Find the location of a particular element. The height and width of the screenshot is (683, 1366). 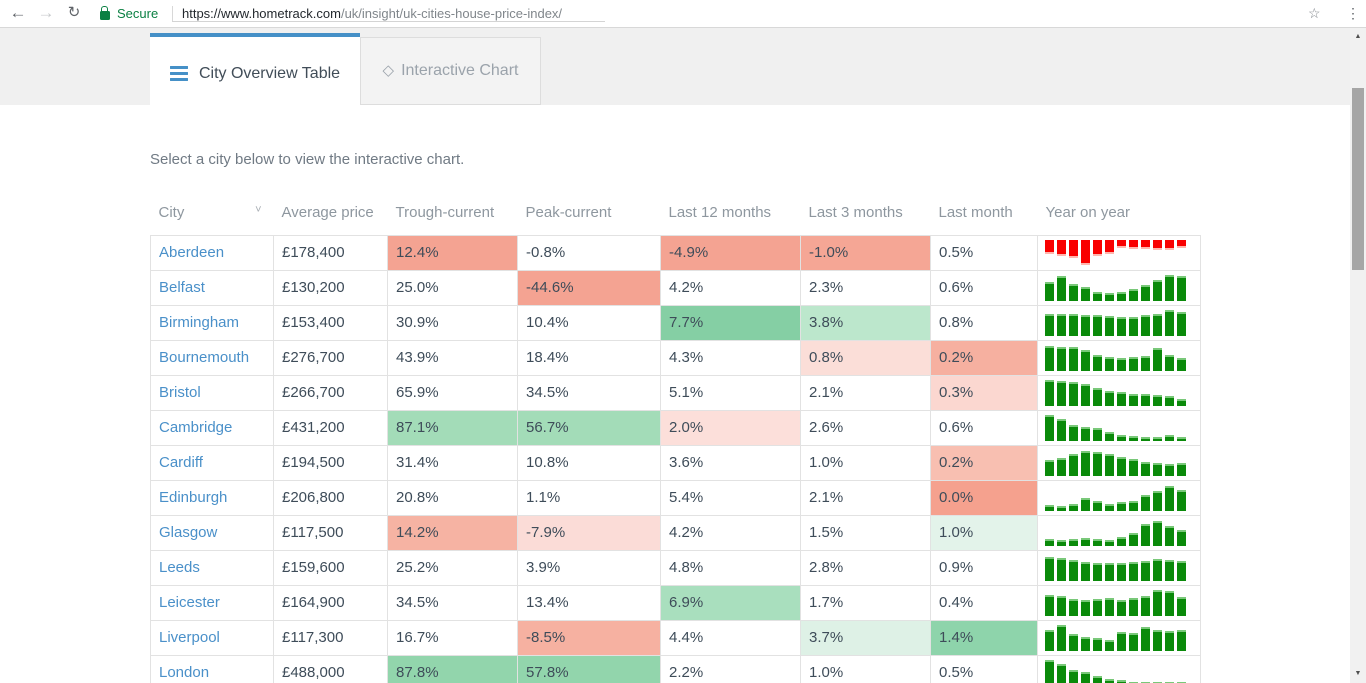

forward-icon: → is located at coordinates (46, 12).